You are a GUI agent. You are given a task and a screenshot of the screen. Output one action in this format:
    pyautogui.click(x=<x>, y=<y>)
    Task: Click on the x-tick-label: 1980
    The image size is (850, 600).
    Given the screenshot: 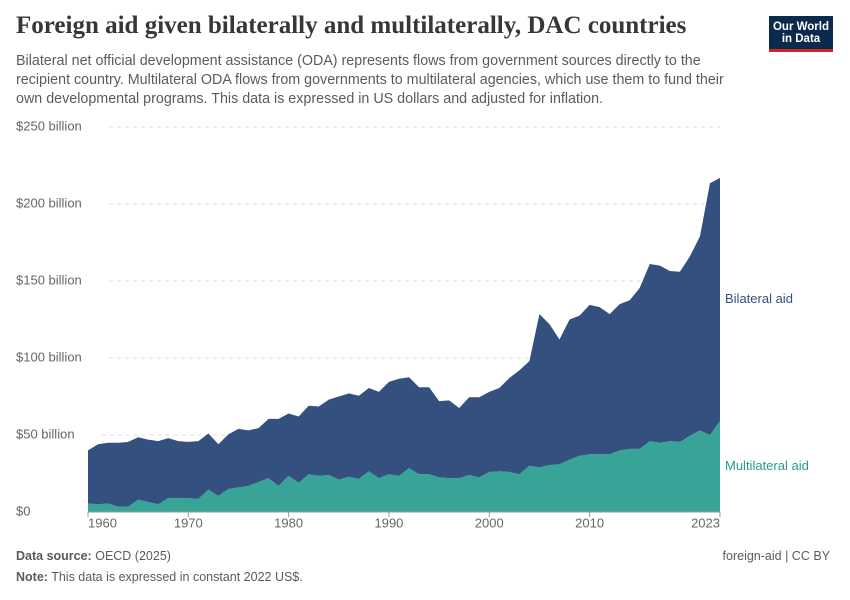 What is the action you would take?
    pyautogui.click(x=288, y=522)
    